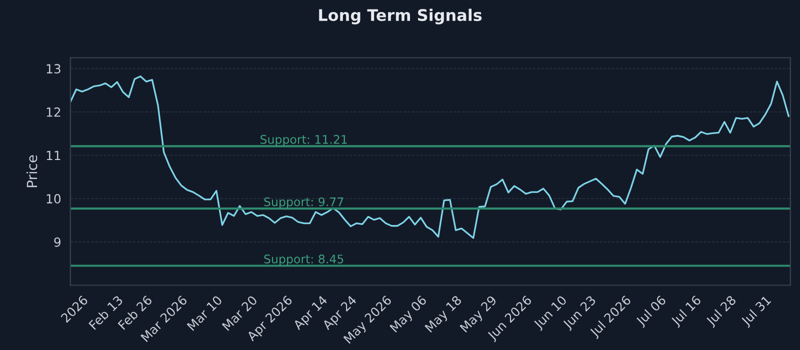 The width and height of the screenshot is (800, 350). Describe the element at coordinates (651, 311) in the screenshot. I see `x-tick-label: Jul 06` at that location.